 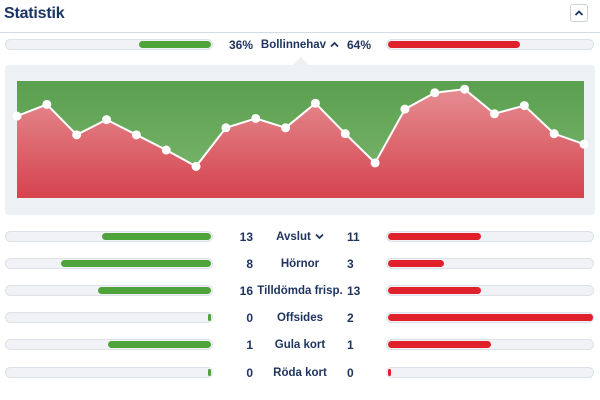 I want to click on stat-home-value: 13, so click(x=246, y=237).